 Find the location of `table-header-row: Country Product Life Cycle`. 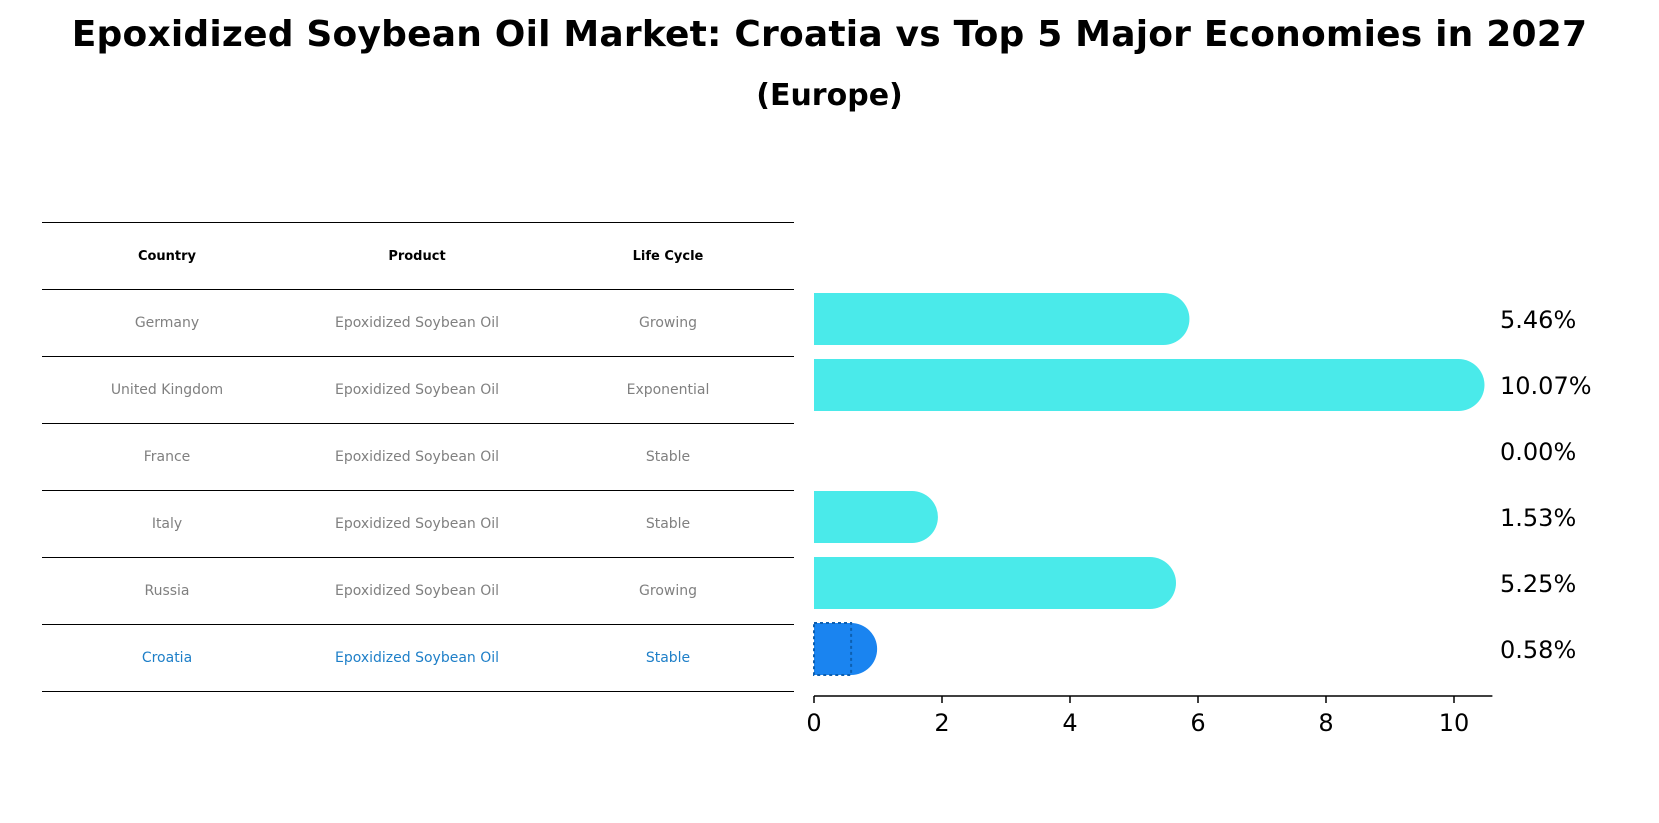

table-header-row: Country Product Life Cycle is located at coordinates (418, 255).